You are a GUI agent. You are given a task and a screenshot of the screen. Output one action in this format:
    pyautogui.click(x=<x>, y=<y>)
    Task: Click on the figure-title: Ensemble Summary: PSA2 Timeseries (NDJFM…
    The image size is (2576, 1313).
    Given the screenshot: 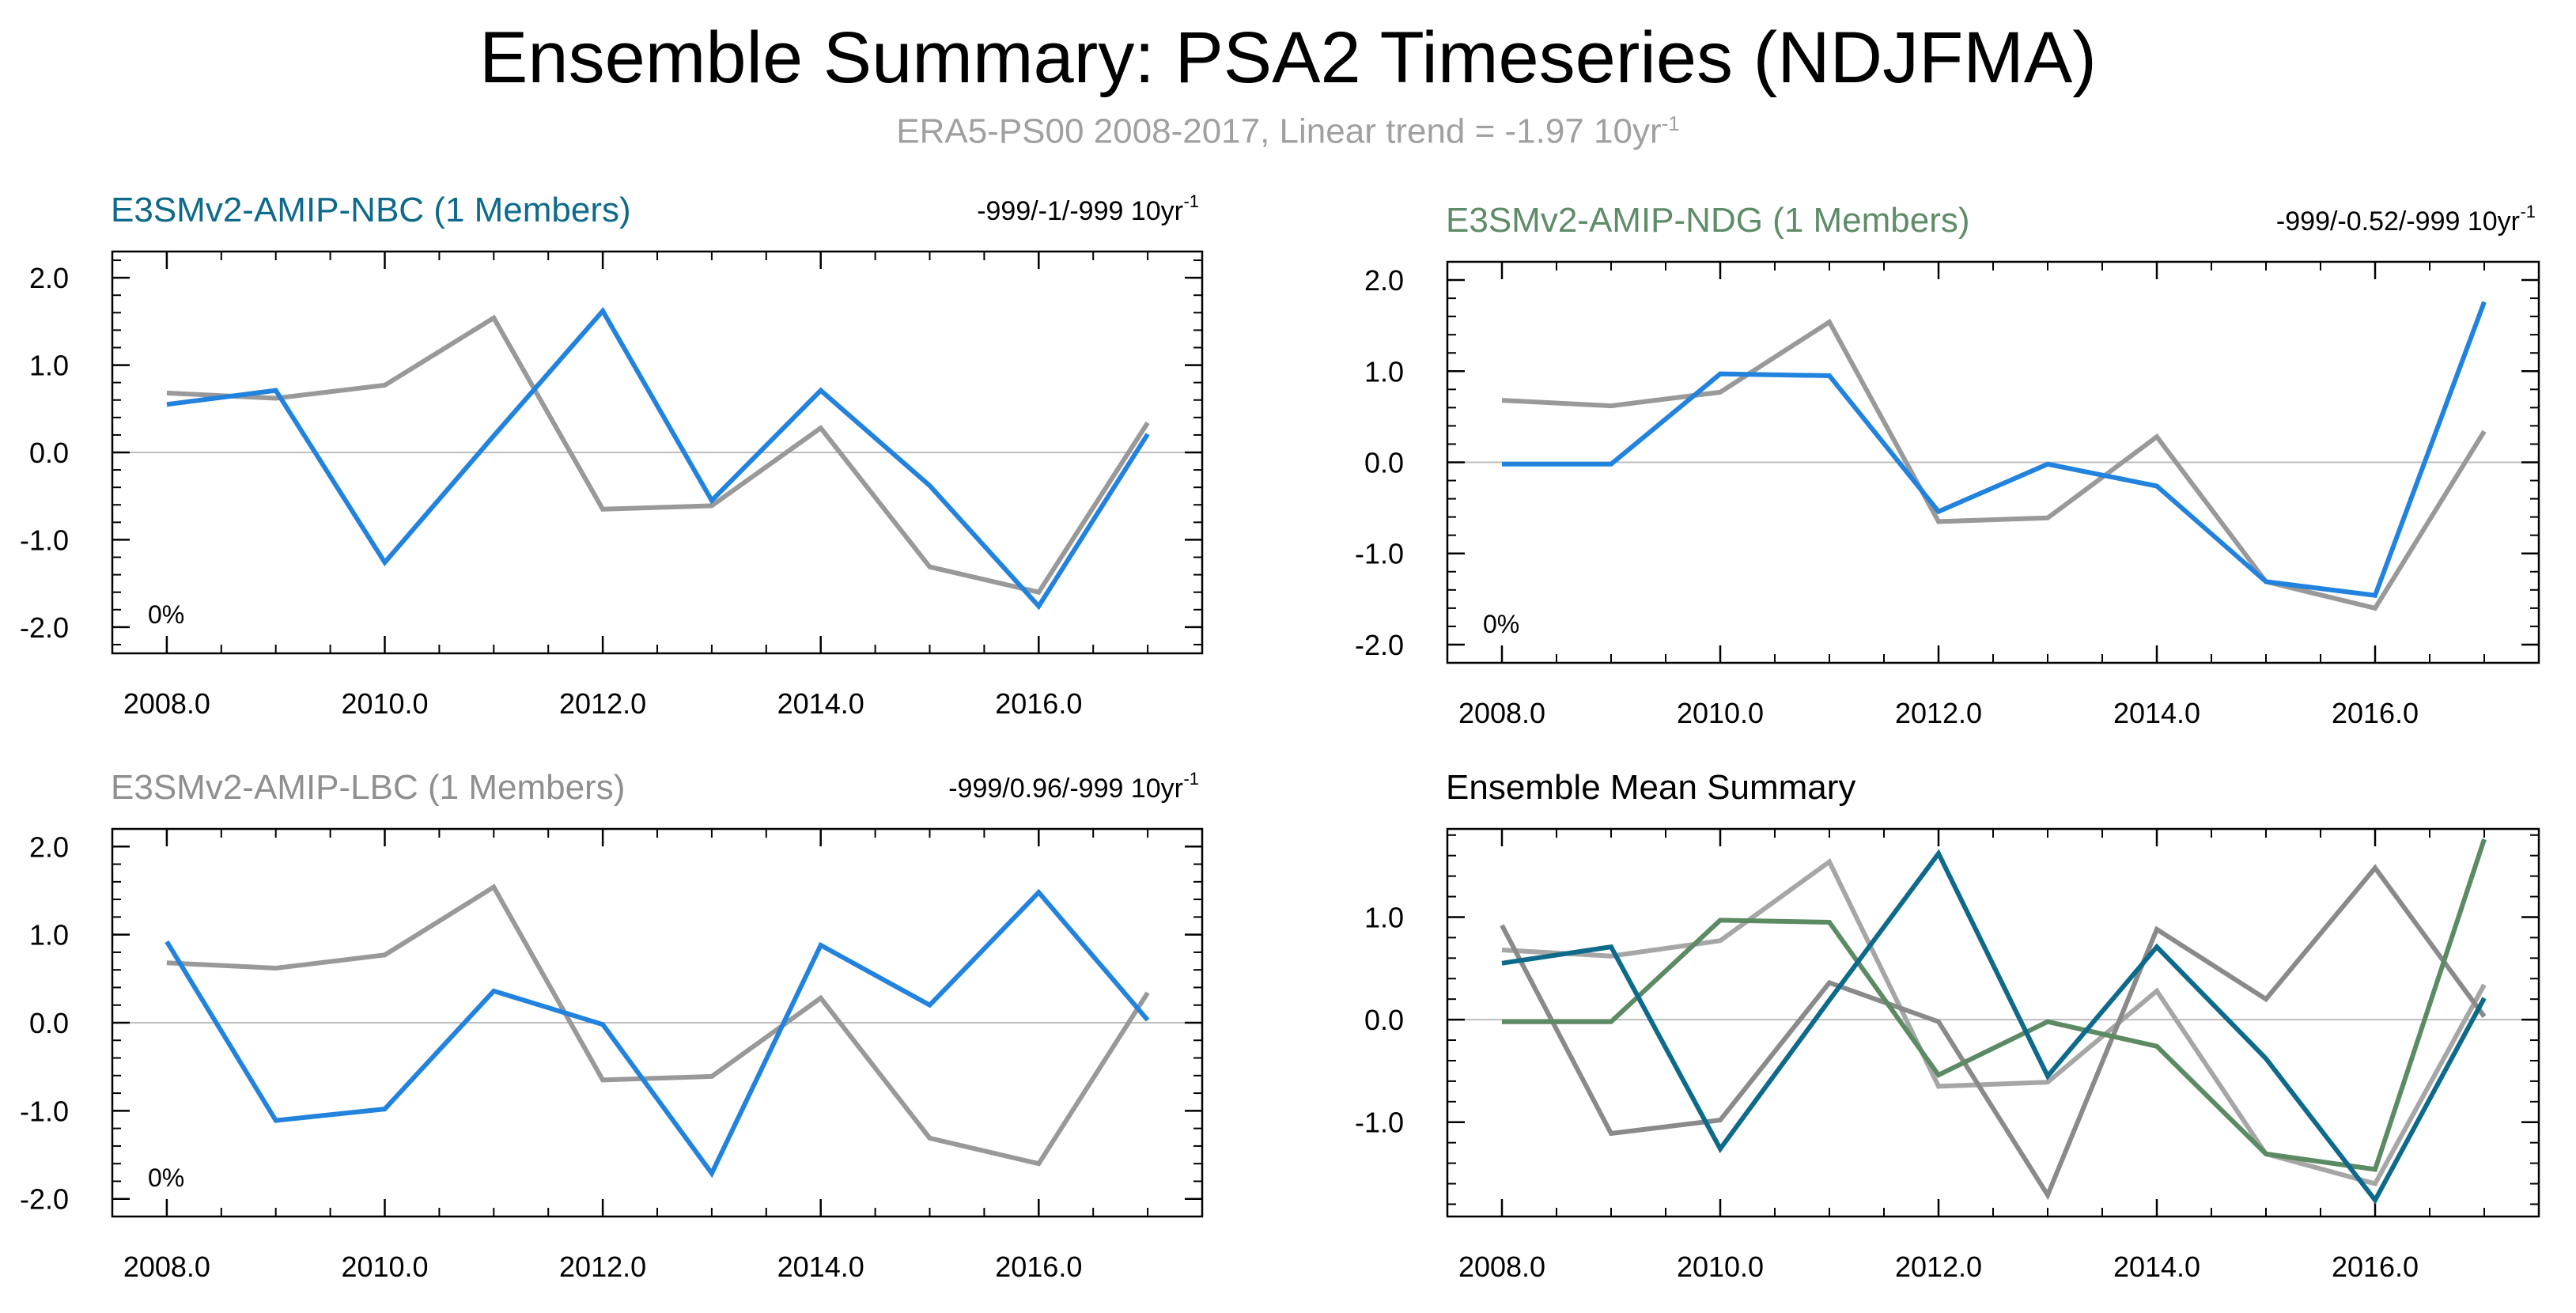 What is the action you would take?
    pyautogui.click(x=1288, y=57)
    